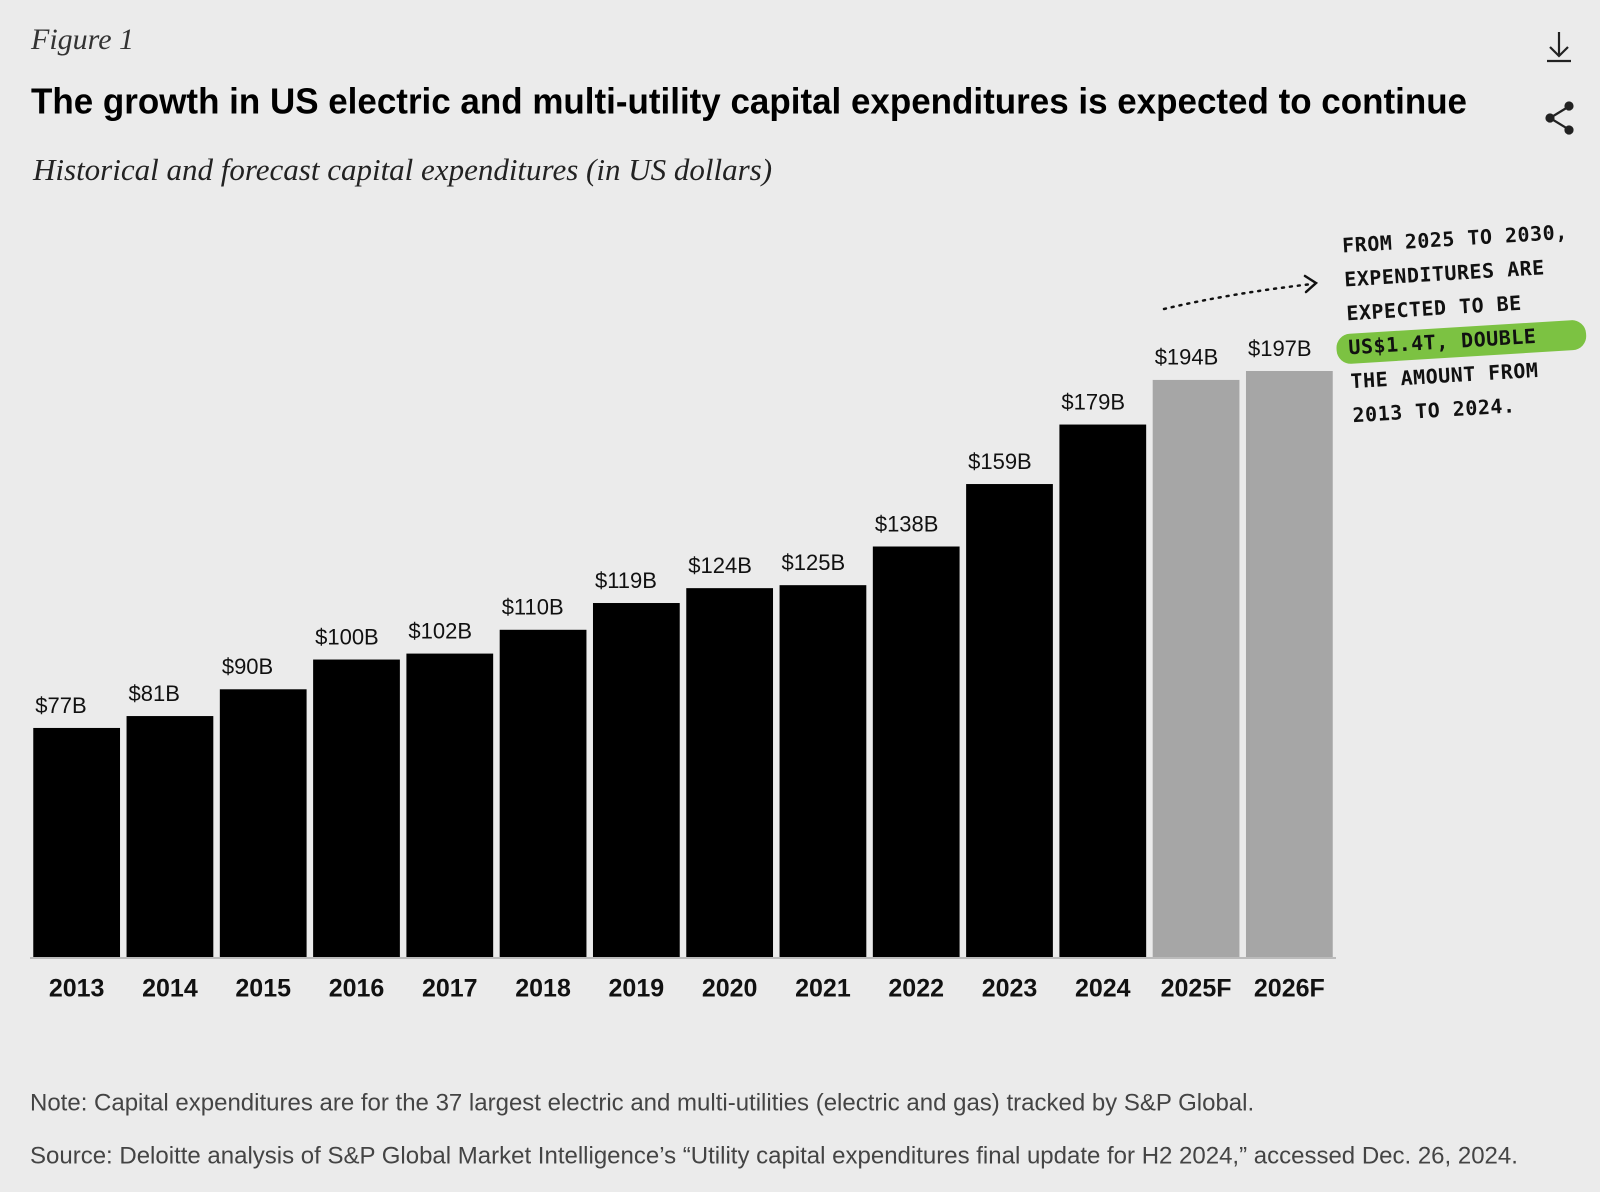 The width and height of the screenshot is (1600, 1192). I want to click on share-icon, so click(1559, 118).